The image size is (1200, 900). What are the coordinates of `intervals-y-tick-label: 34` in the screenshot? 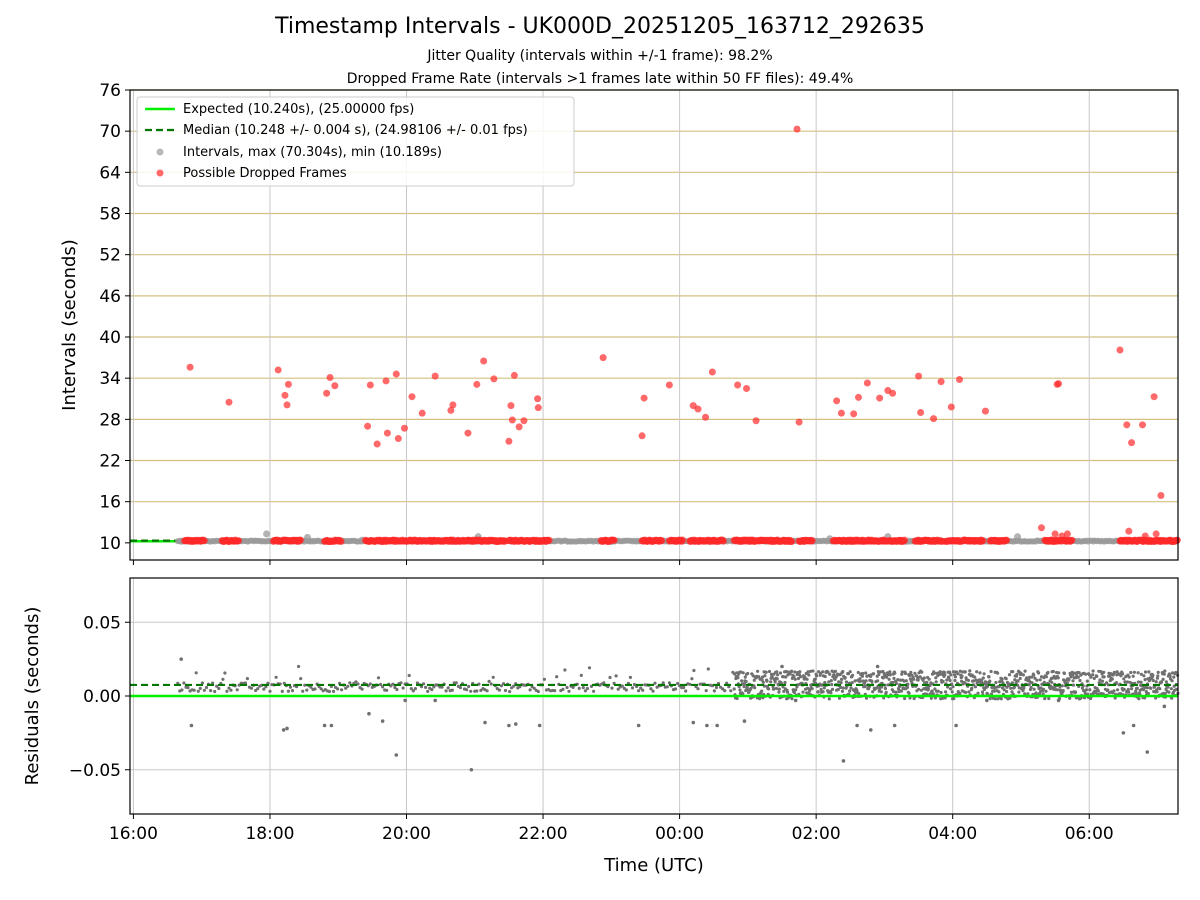 It's located at (110, 379).